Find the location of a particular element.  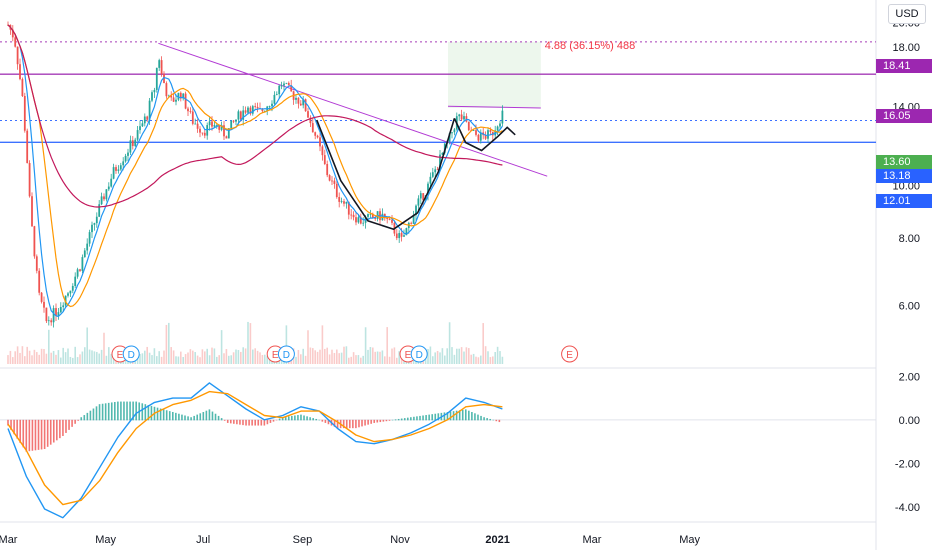

oscillator-tick-label: -4.00 is located at coordinates (907, 508).